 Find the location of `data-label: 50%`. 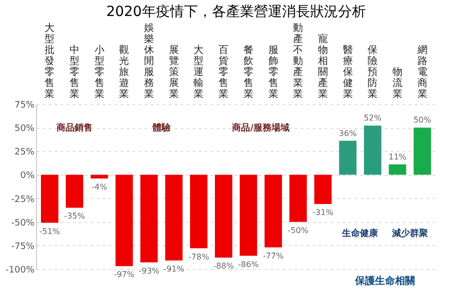

data-label: 50% is located at coordinates (422, 120).